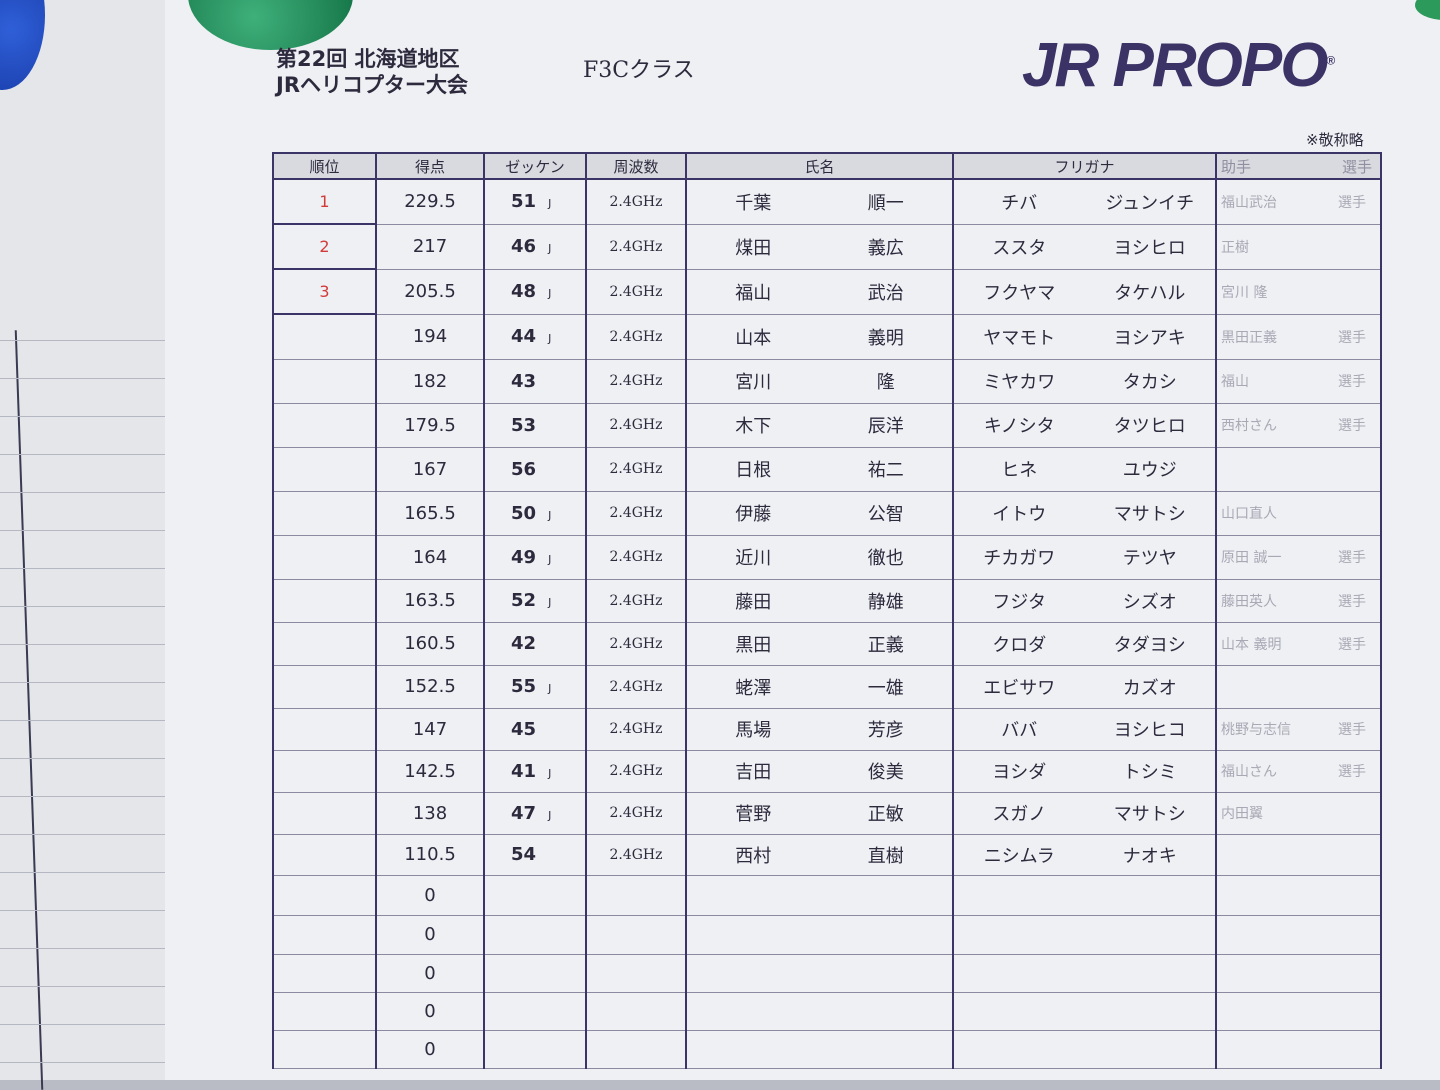 This screenshot has width=1440, height=1090. I want to click on given-name: 武治, so click(885, 293).